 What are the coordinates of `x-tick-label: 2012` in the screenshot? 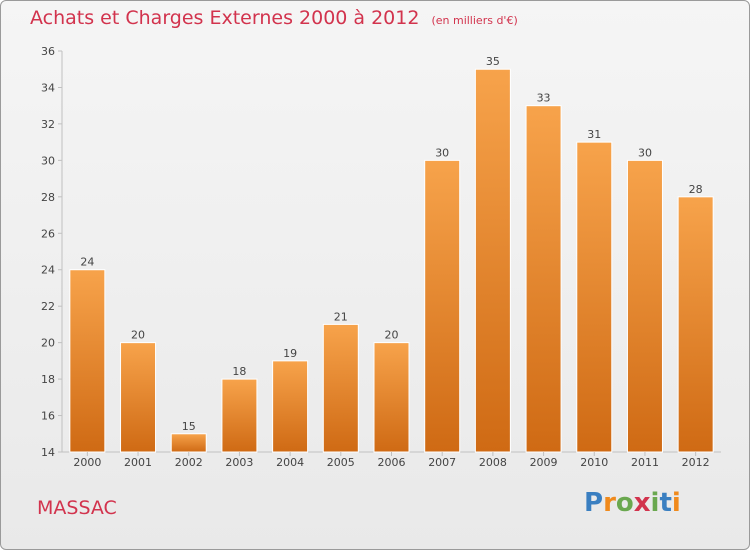 It's located at (696, 462).